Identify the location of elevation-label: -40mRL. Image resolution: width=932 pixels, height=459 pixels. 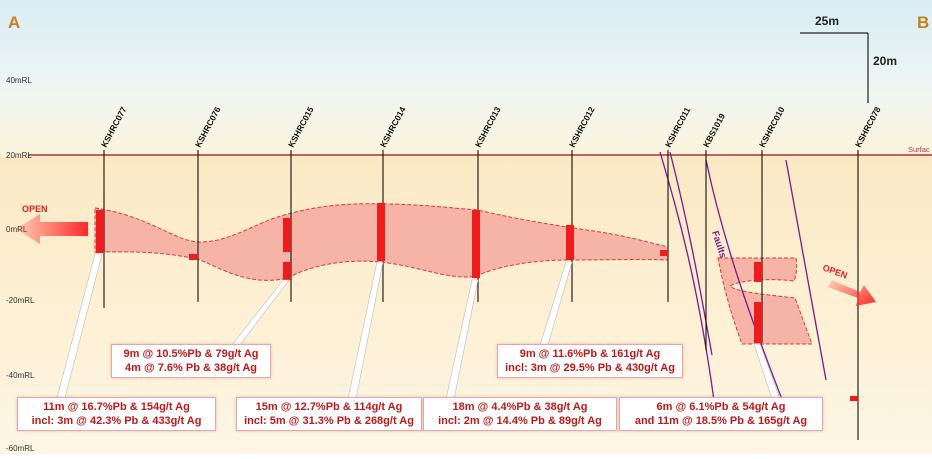
(20, 375).